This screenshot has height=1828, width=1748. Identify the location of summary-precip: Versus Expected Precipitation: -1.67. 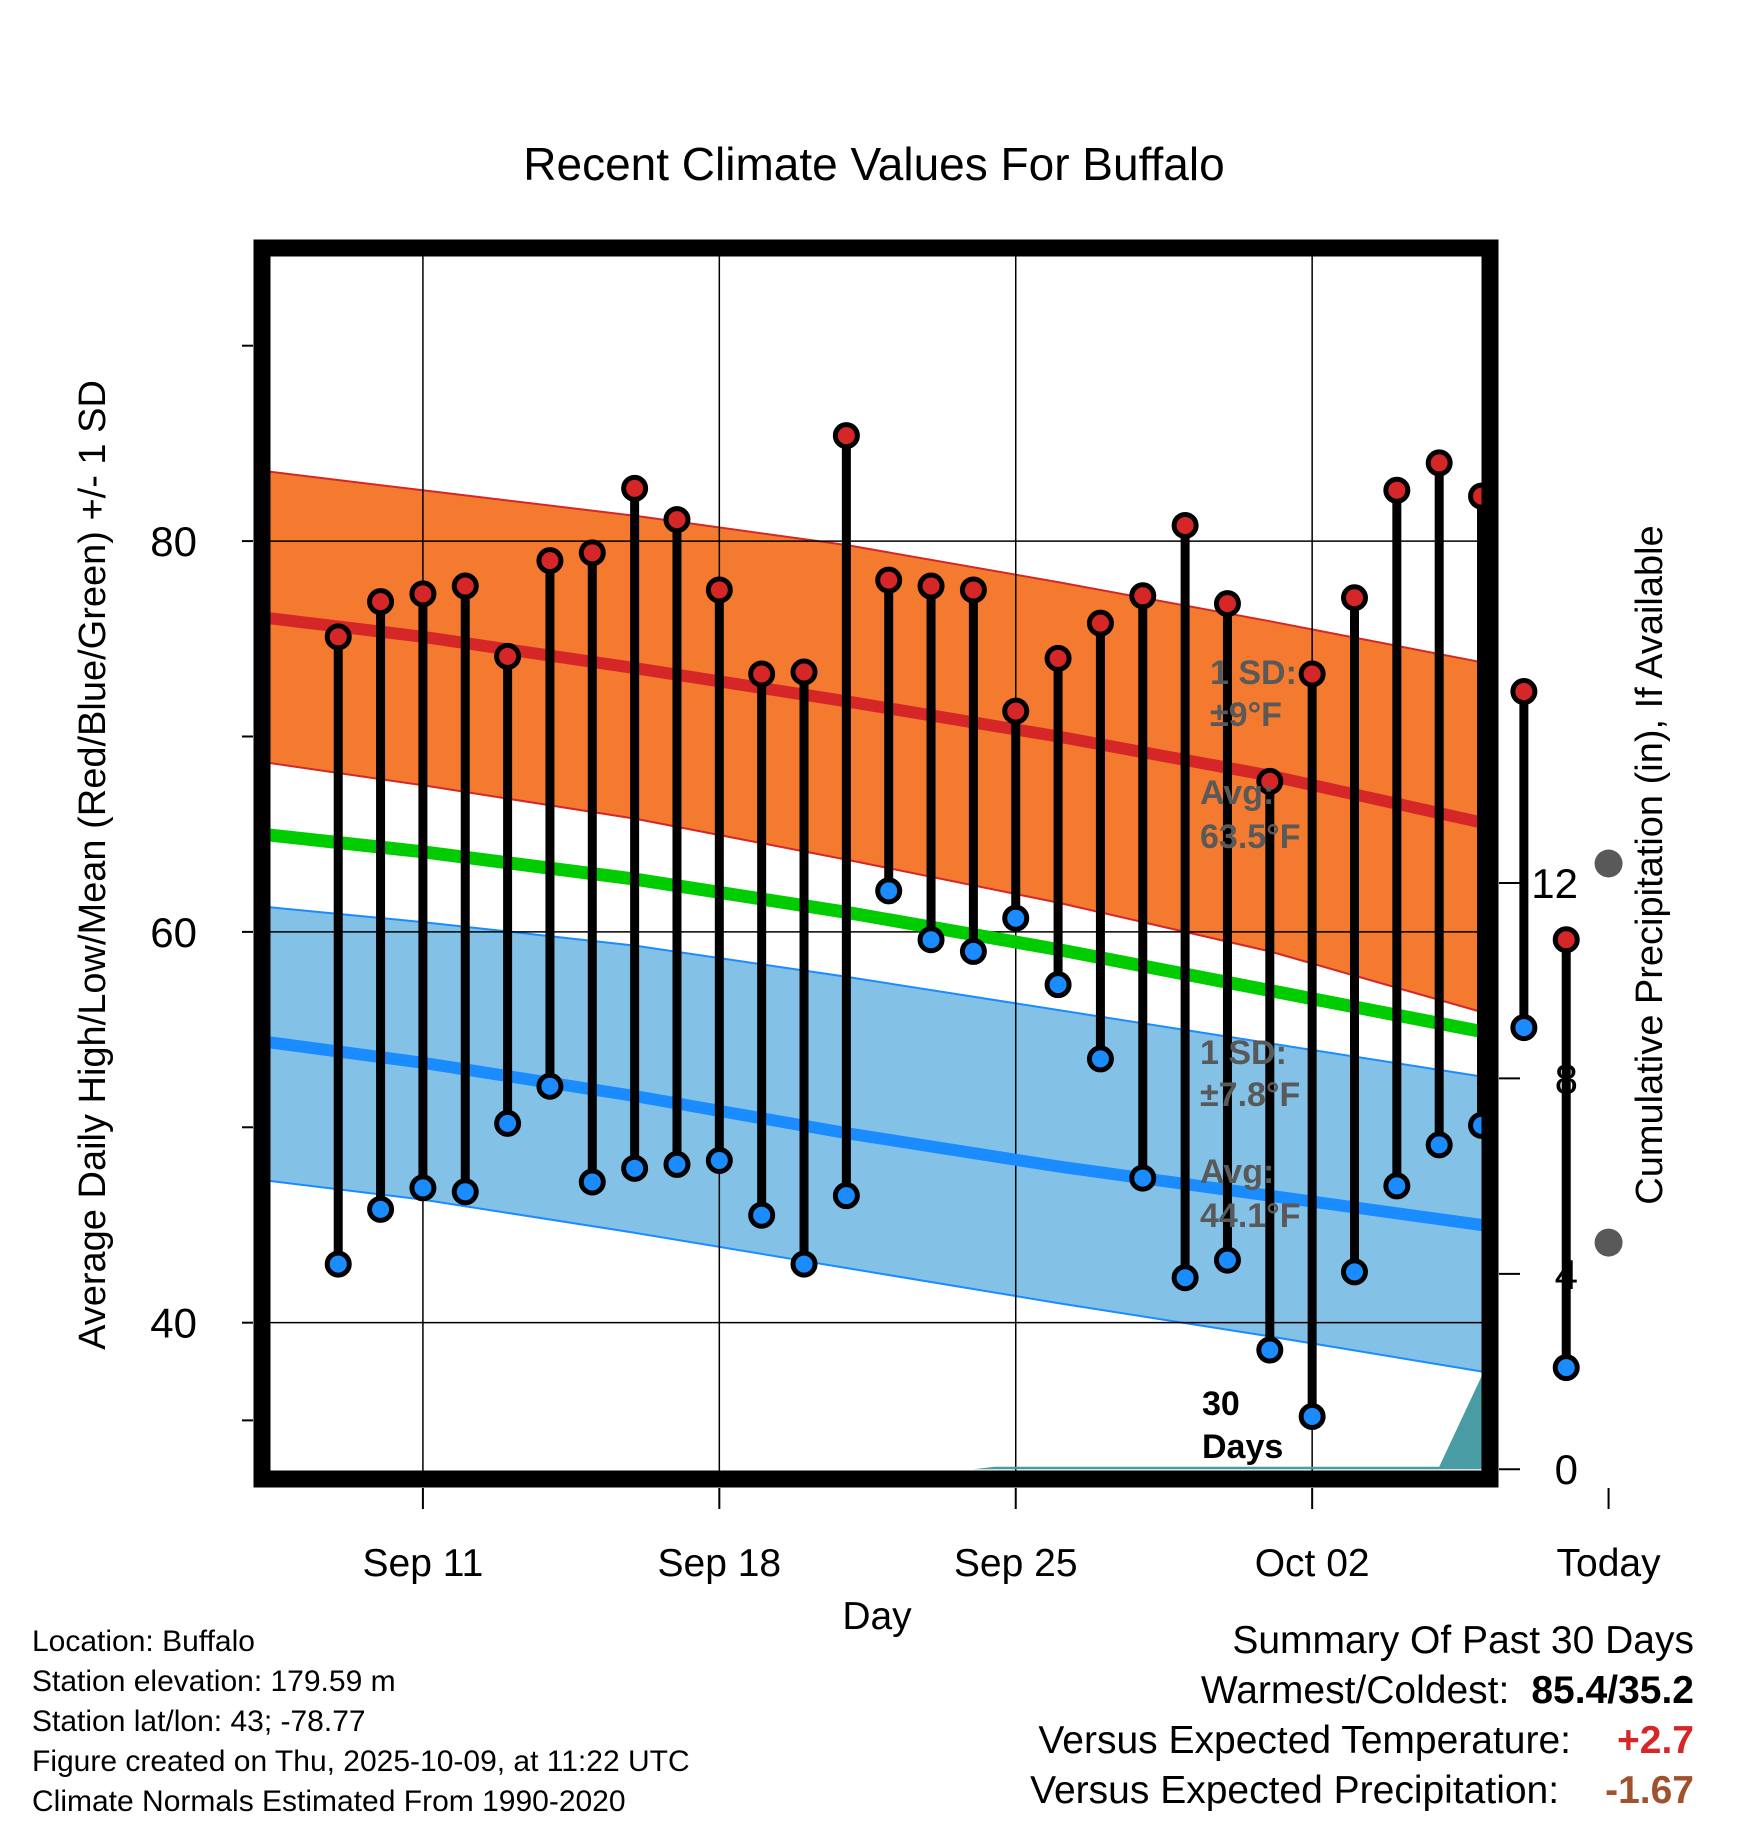
(1362, 1791).